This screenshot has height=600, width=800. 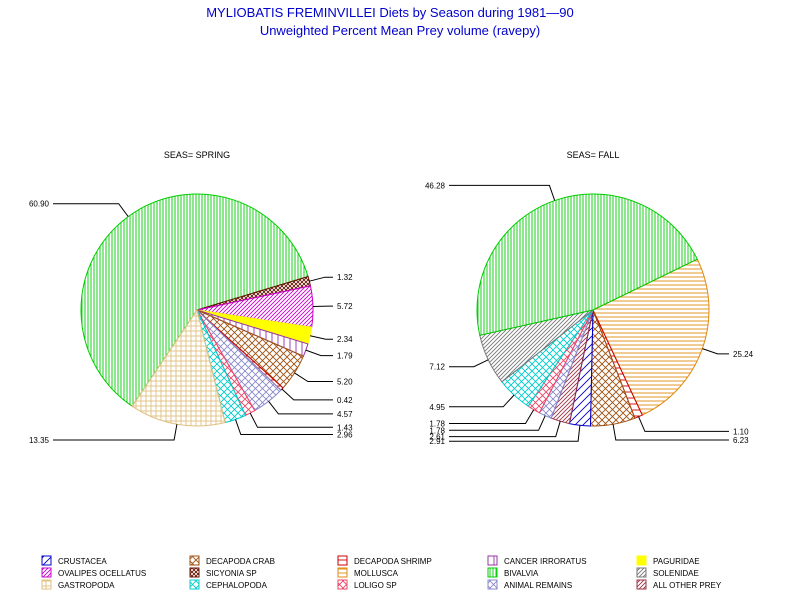 I want to click on legend-label: ALL OTHER PREY, so click(x=687, y=585).